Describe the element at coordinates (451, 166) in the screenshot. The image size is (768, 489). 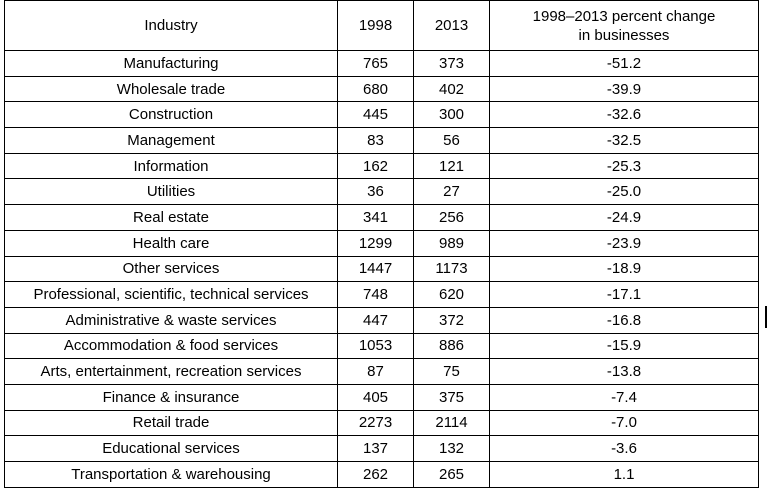
I see `cell-2013: 121` at that location.